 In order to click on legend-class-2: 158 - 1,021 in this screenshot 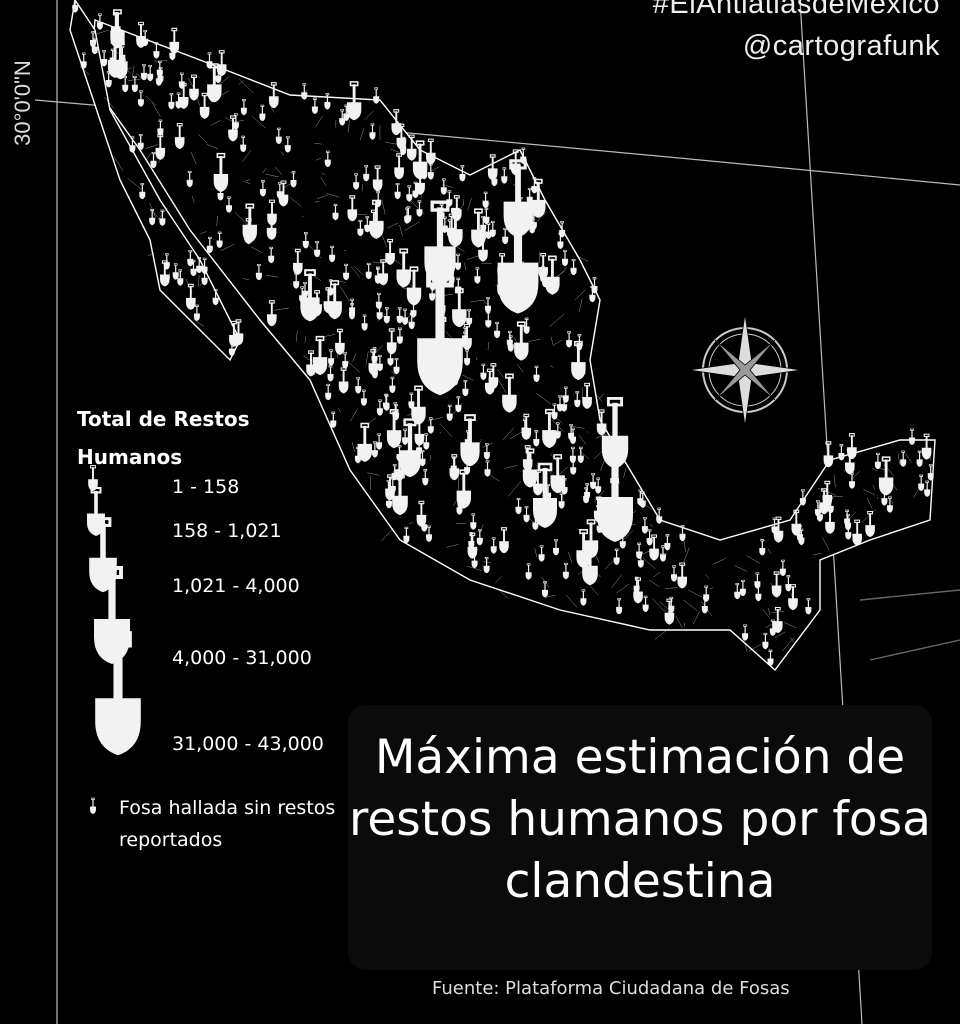, I will do `click(227, 531)`.